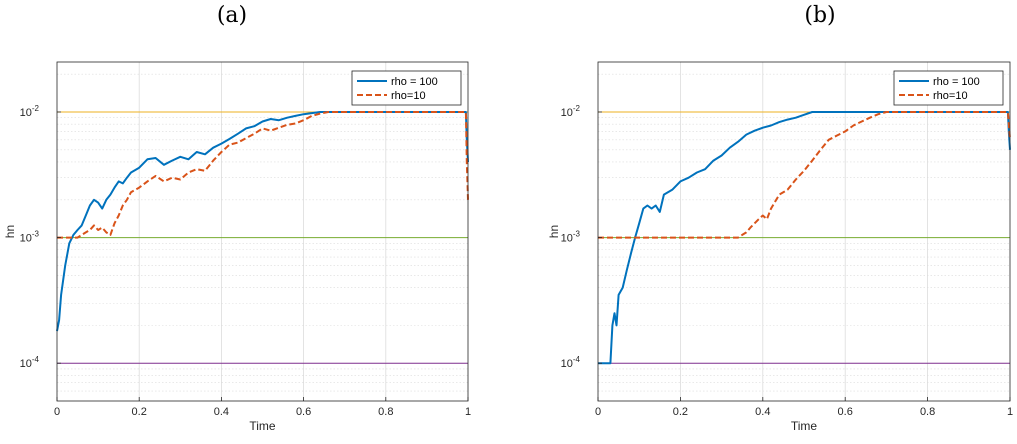 The height and width of the screenshot is (444, 1017). What do you see at coordinates (232, 15) in the screenshot?
I see `panel-title: (a)` at bounding box center [232, 15].